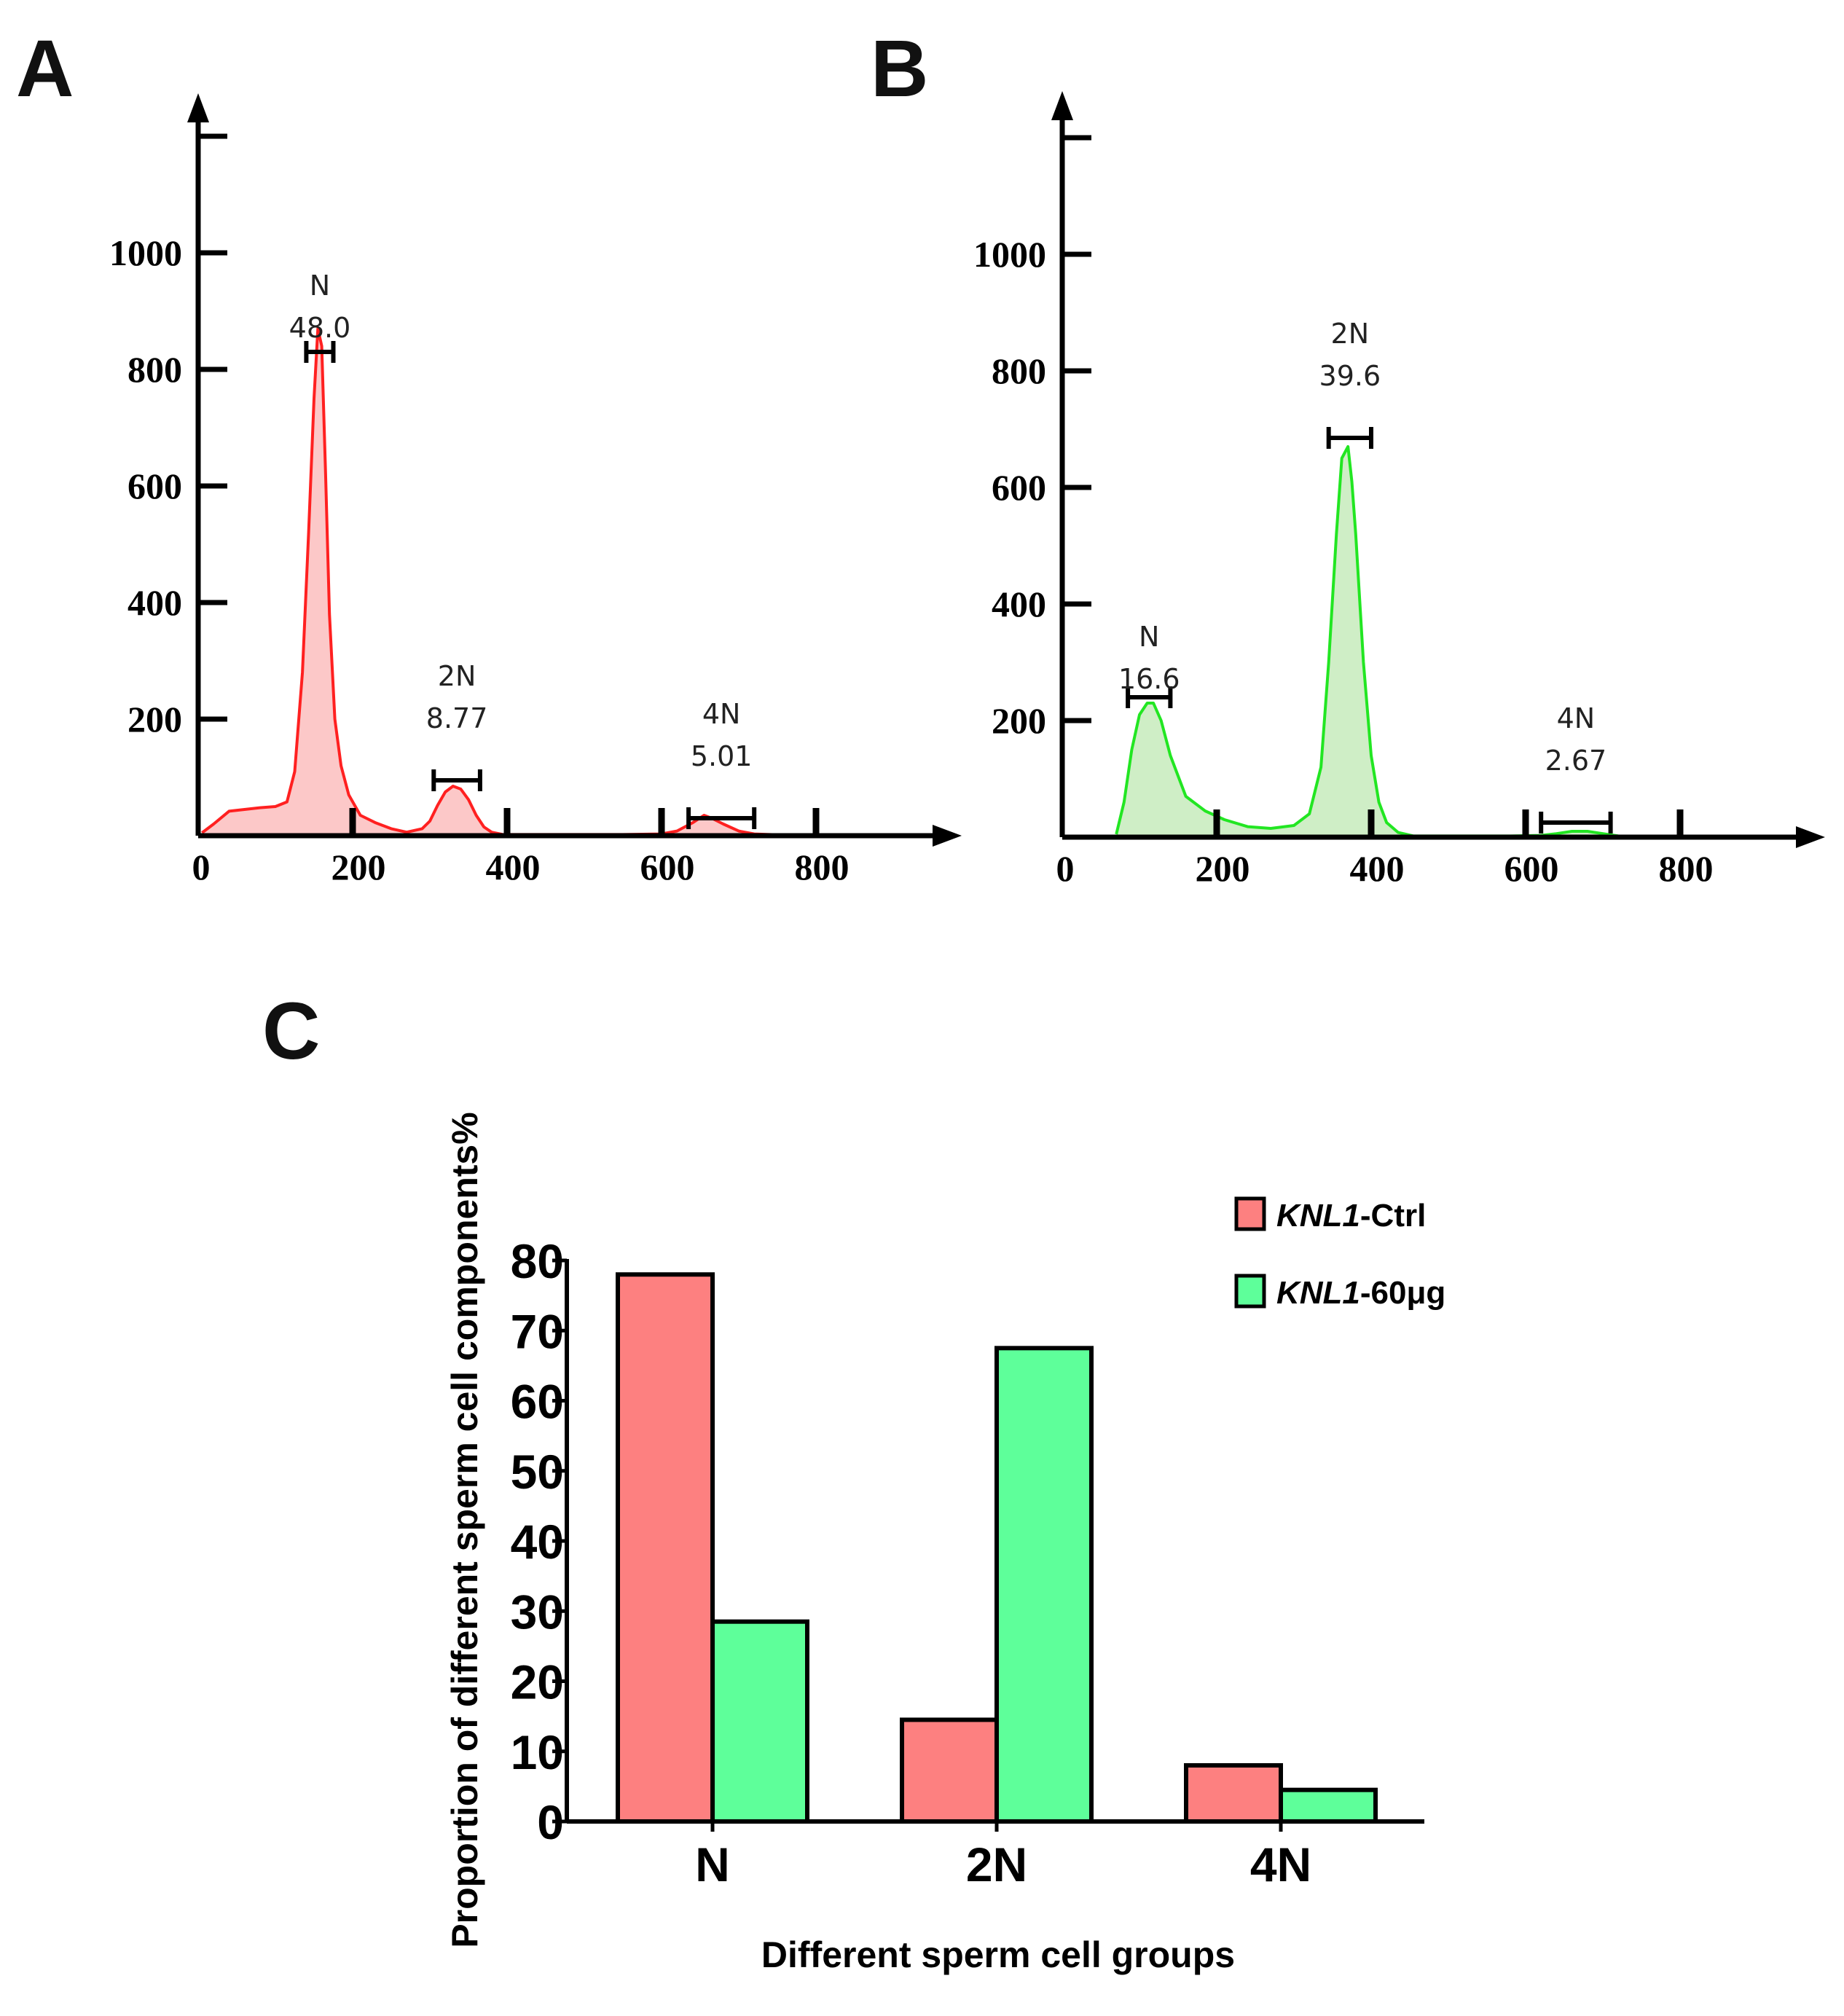 This screenshot has height=2016, width=1844. Describe the element at coordinates (712, 1864) in the screenshot. I see `bar-category-label: N` at that location.